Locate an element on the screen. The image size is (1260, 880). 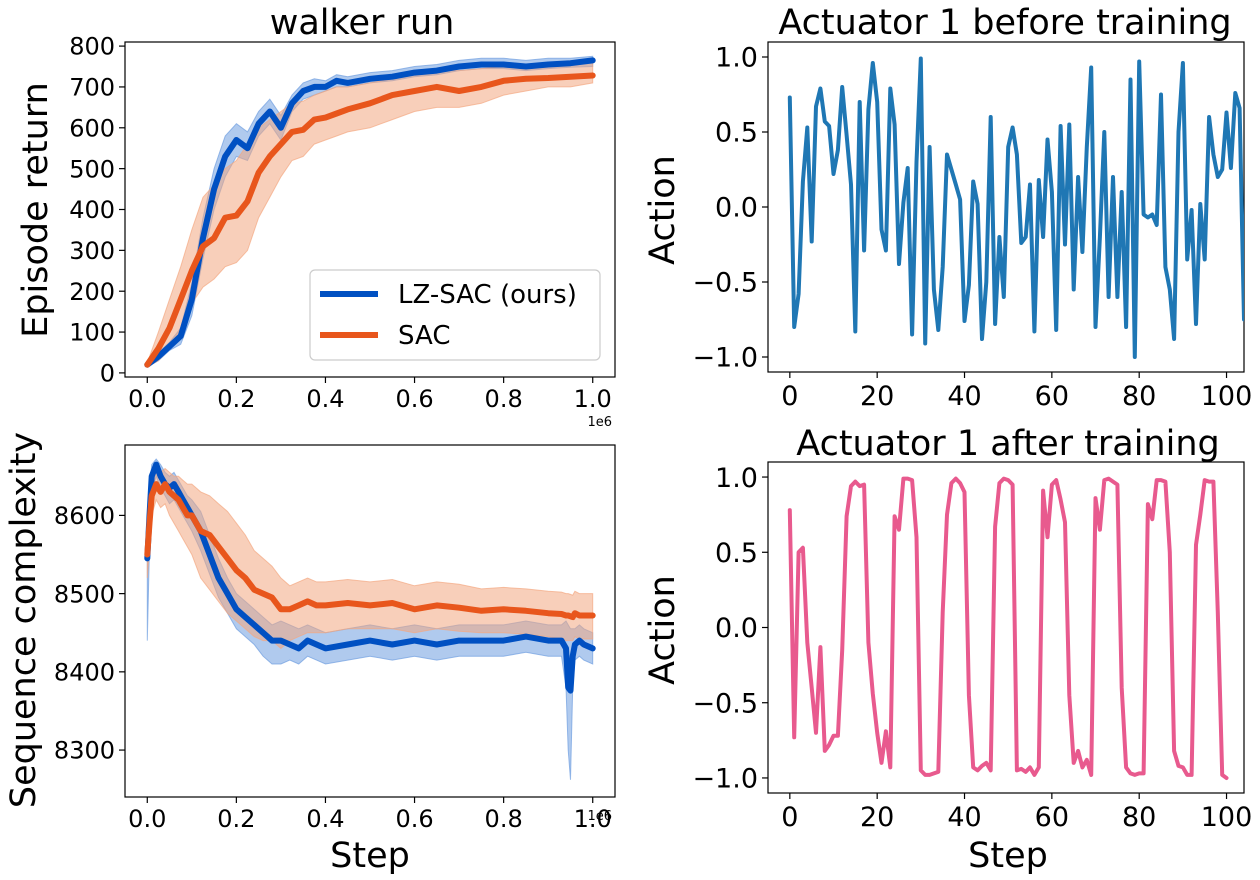
title-after: Actuator 1 after training is located at coordinates (1008, 444).